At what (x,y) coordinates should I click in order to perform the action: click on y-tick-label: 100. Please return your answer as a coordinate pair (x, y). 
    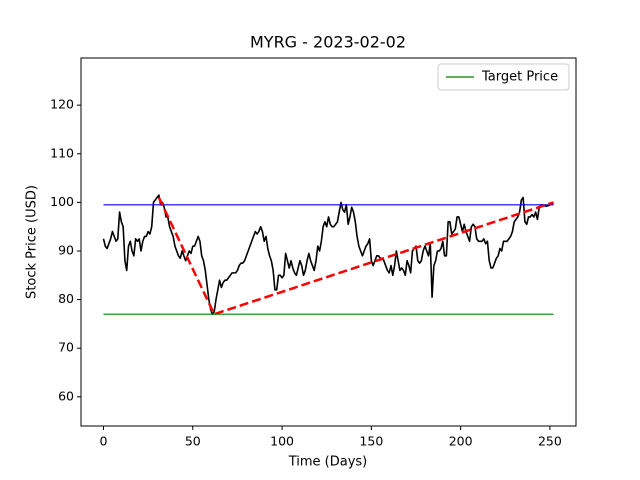
    Looking at the image, I should click on (62, 201).